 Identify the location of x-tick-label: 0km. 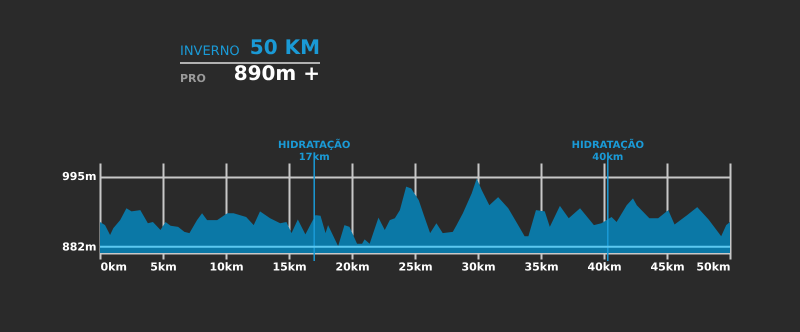
(113, 267).